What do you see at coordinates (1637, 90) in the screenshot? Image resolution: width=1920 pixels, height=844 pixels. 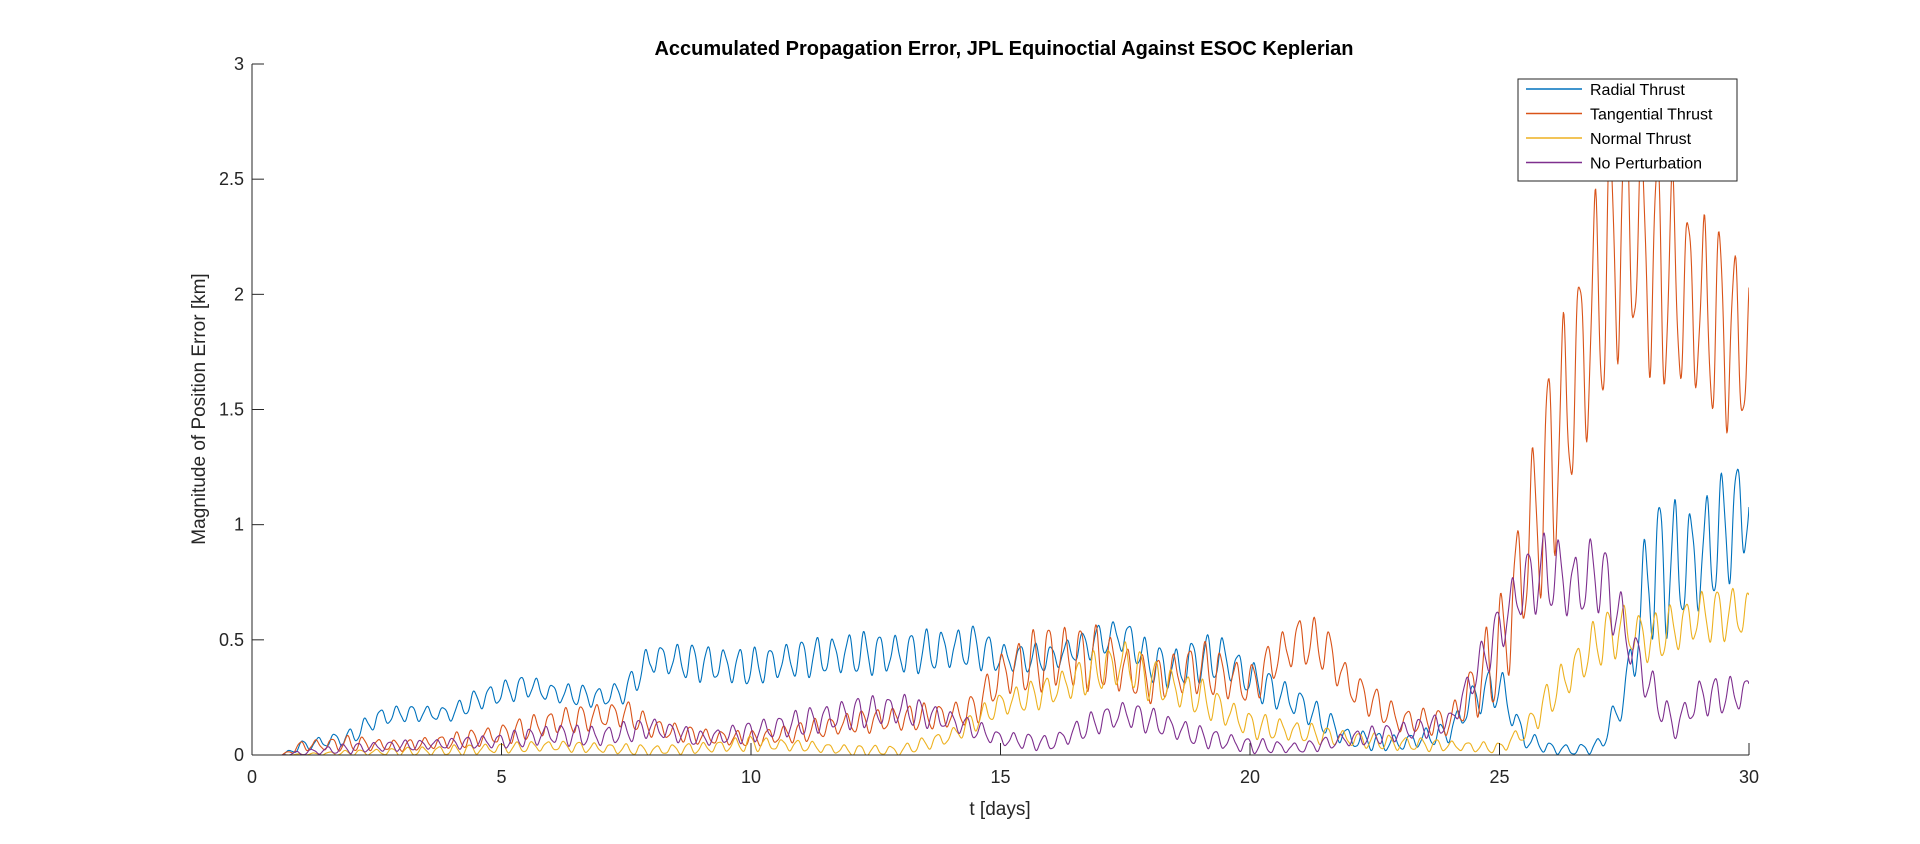 I see `legend-entry: Radial Thrust` at bounding box center [1637, 90].